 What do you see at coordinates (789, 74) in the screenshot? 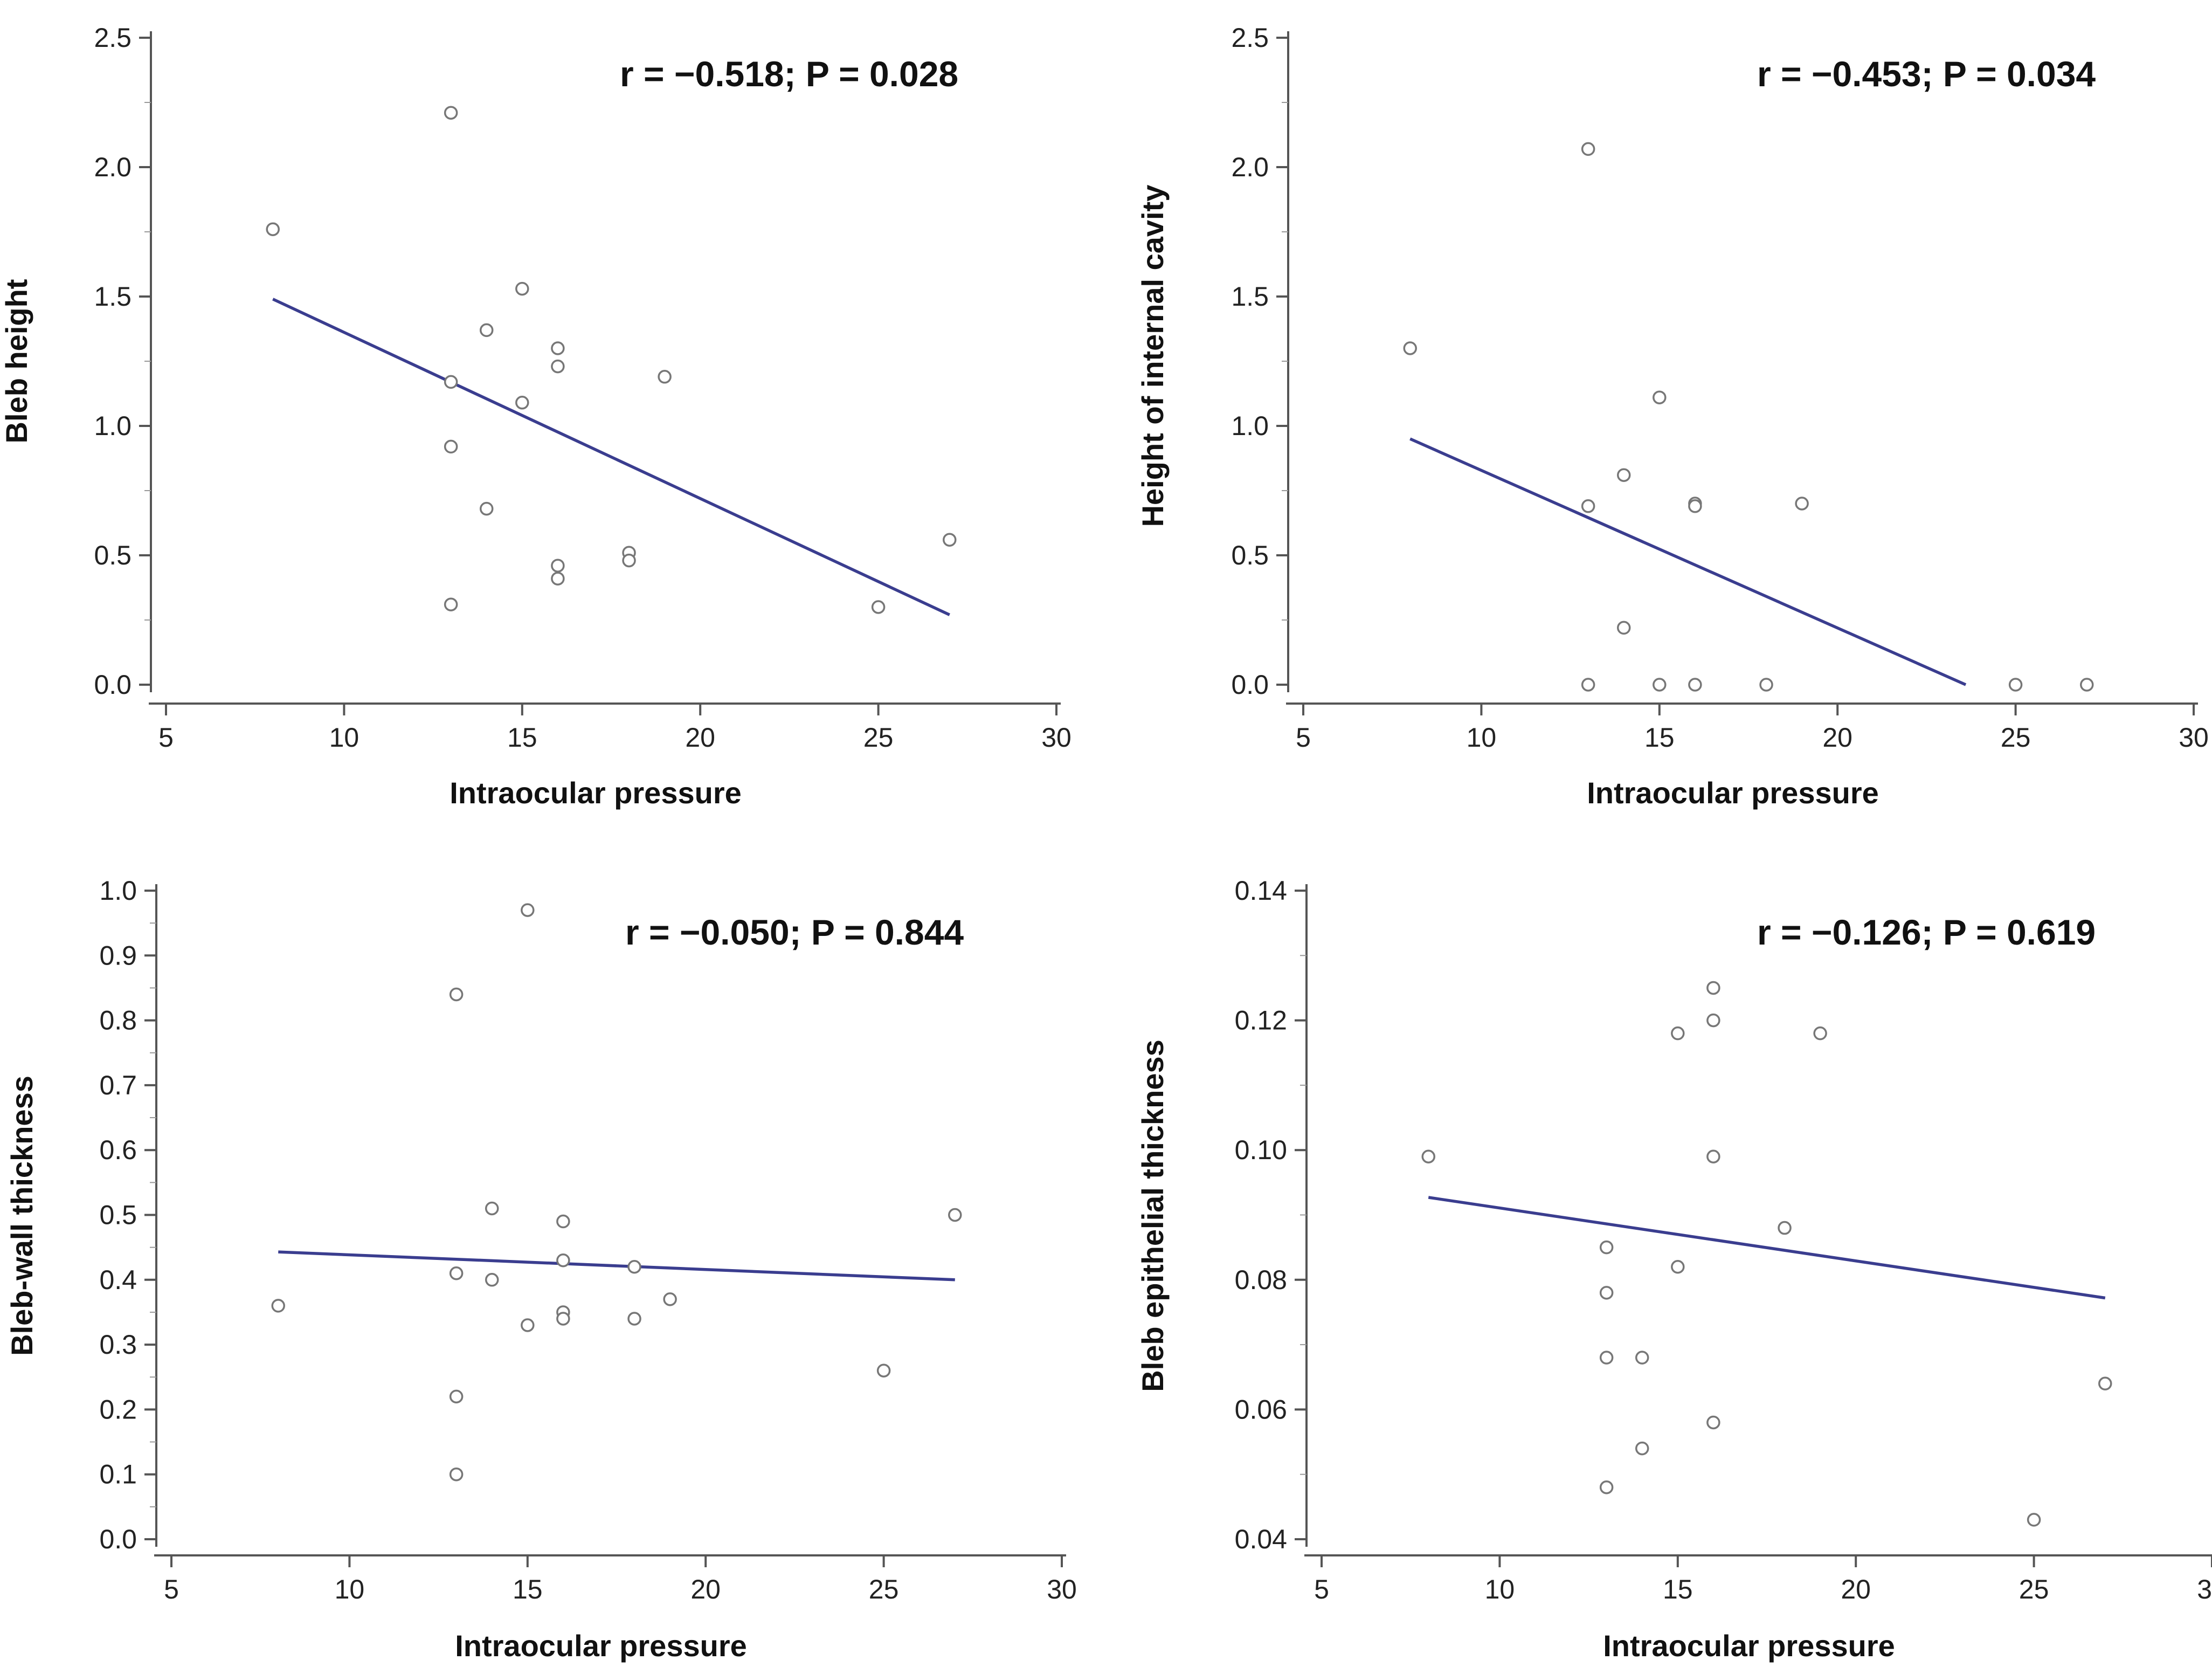
I see `correlation-annotation: r = −0.518; P = 0.028` at bounding box center [789, 74].